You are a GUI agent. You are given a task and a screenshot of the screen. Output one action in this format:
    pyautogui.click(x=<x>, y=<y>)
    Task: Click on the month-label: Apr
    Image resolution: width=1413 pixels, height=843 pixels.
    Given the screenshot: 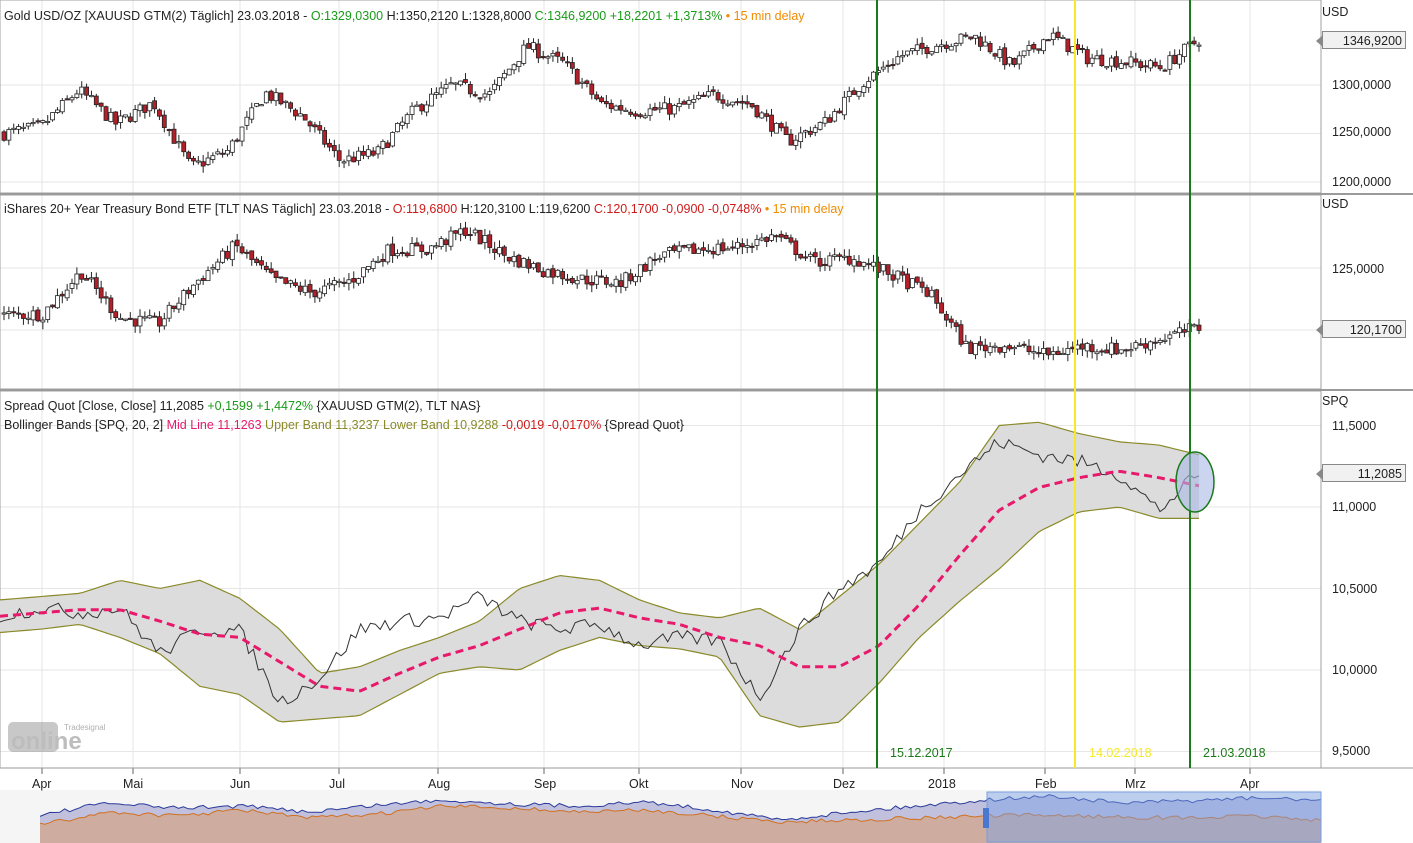 What is the action you would take?
    pyautogui.click(x=42, y=784)
    